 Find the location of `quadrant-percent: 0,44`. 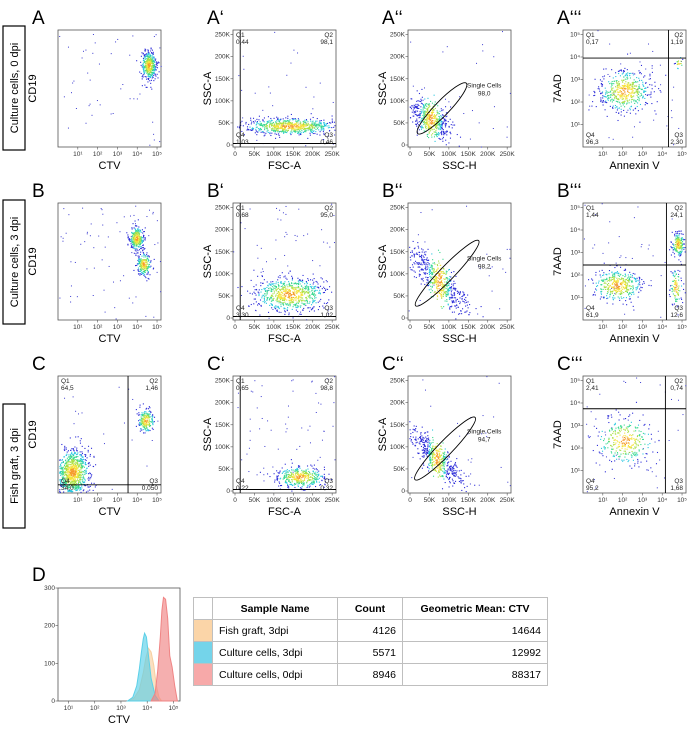

quadrant-percent: 0,44 is located at coordinates (242, 42).